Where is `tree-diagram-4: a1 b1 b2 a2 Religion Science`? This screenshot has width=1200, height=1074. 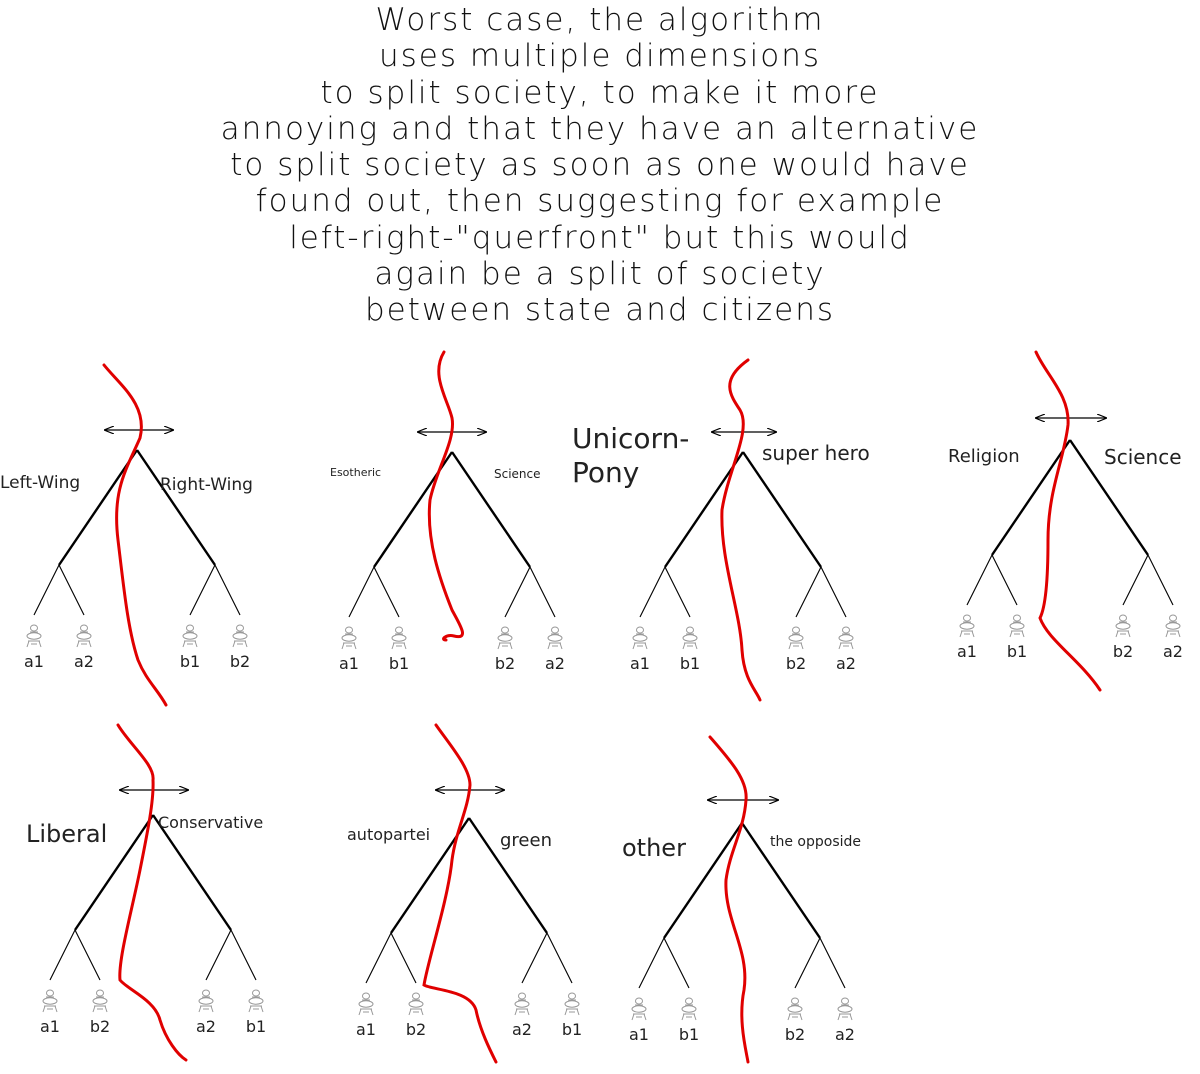 tree-diagram-4: a1 b1 b2 a2 Religion Science is located at coordinates (1065, 521).